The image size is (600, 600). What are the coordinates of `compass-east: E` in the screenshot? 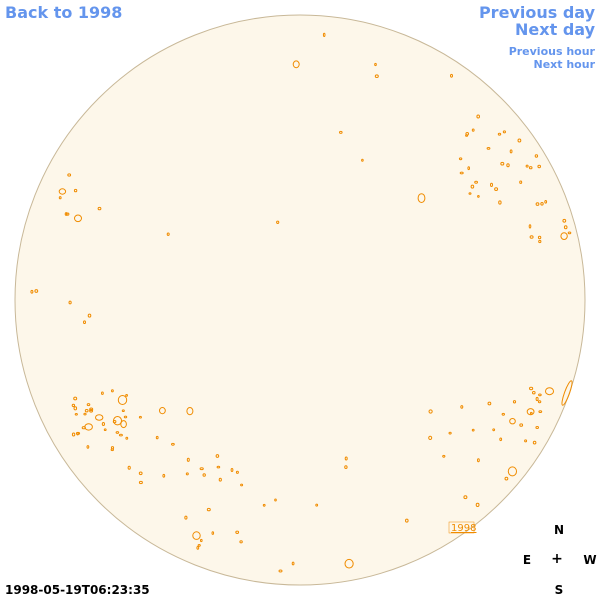 It's located at (527, 560).